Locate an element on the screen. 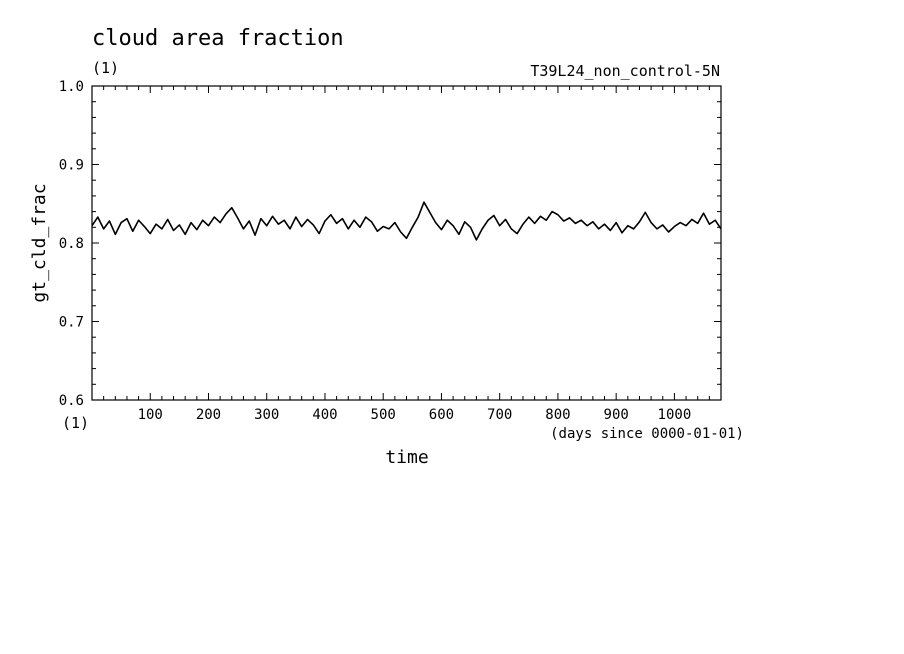 Image resolution: width=904 pixels, height=654 pixels. x-tick-label: 600 is located at coordinates (441, 415).